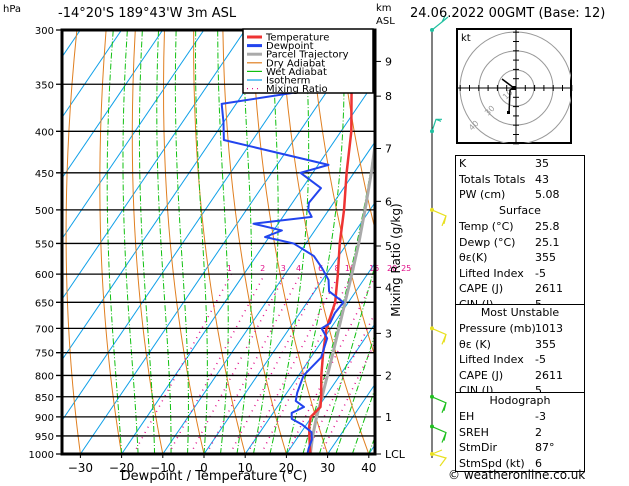 The width and height of the screenshot is (629, 486). What do you see at coordinates (222, 464) in the screenshot?
I see `temperature-axis-labels: −30 −20 −10 0 10 20 30 40` at bounding box center [222, 464].